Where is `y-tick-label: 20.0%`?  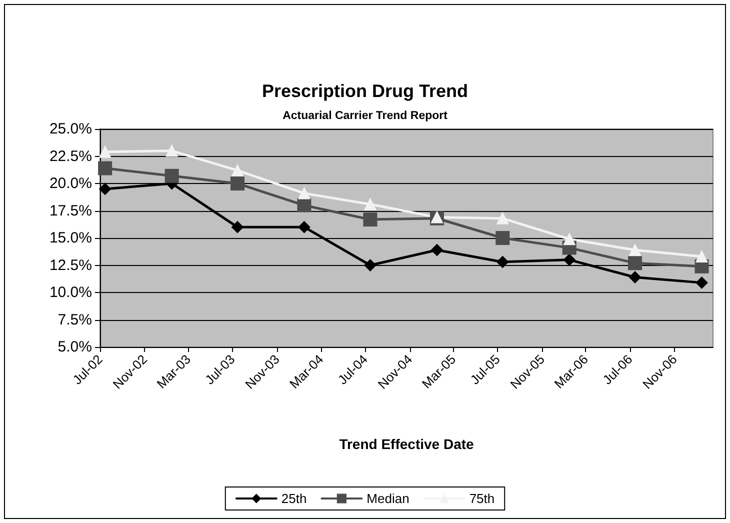
y-tick-label: 20.0% is located at coordinates (70, 183).